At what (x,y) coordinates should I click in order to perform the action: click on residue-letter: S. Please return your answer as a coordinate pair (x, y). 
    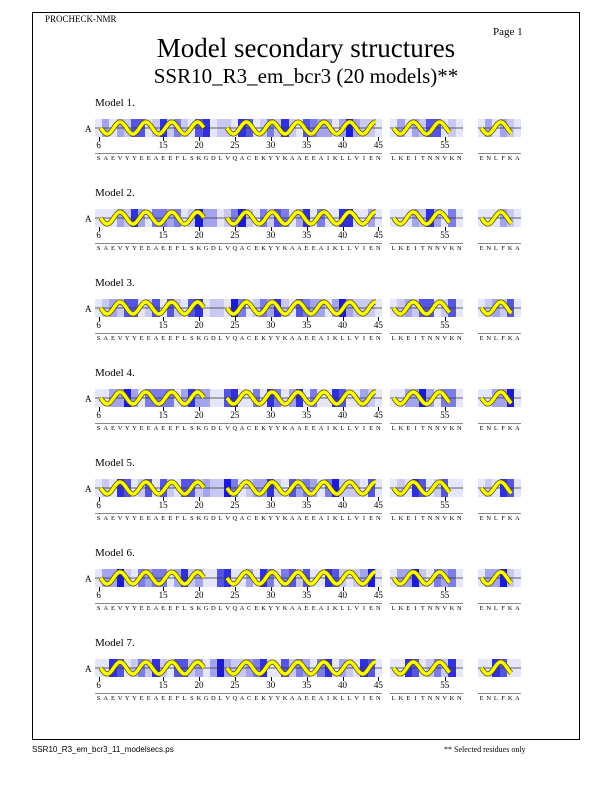
    Looking at the image, I should click on (98, 158).